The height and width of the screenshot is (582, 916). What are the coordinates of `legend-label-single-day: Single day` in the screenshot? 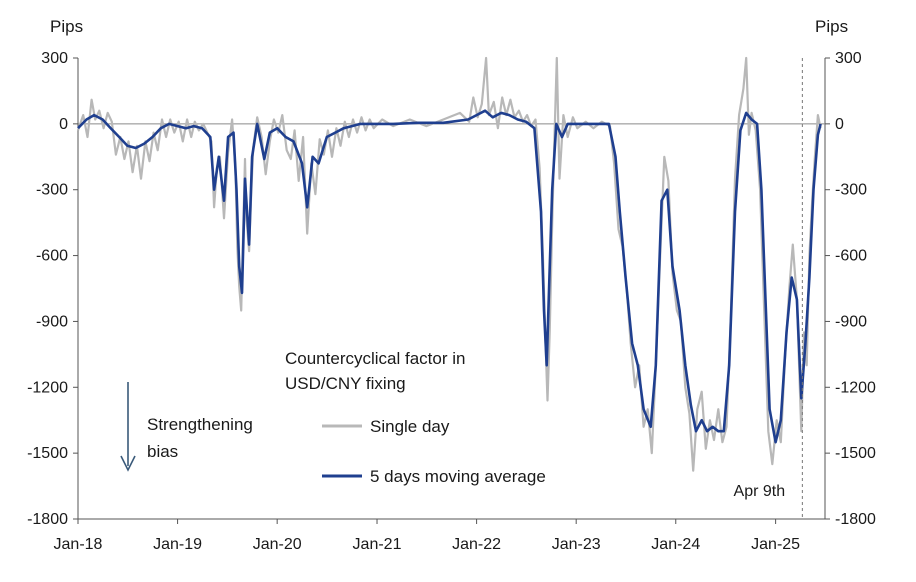 It's located at (410, 426).